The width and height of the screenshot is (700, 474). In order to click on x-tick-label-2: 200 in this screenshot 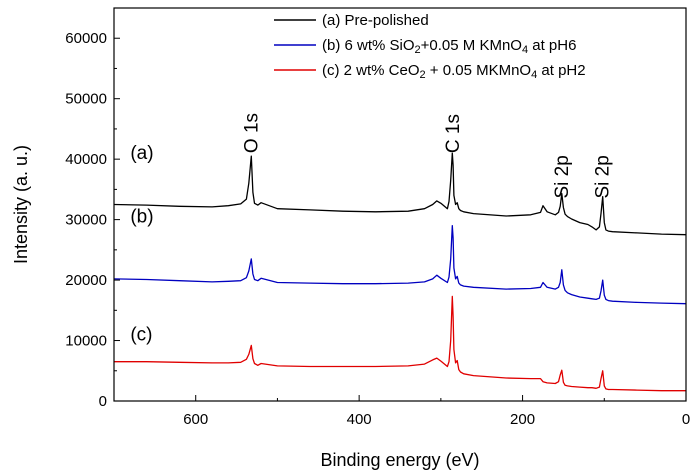, I will do `click(522, 419)`.